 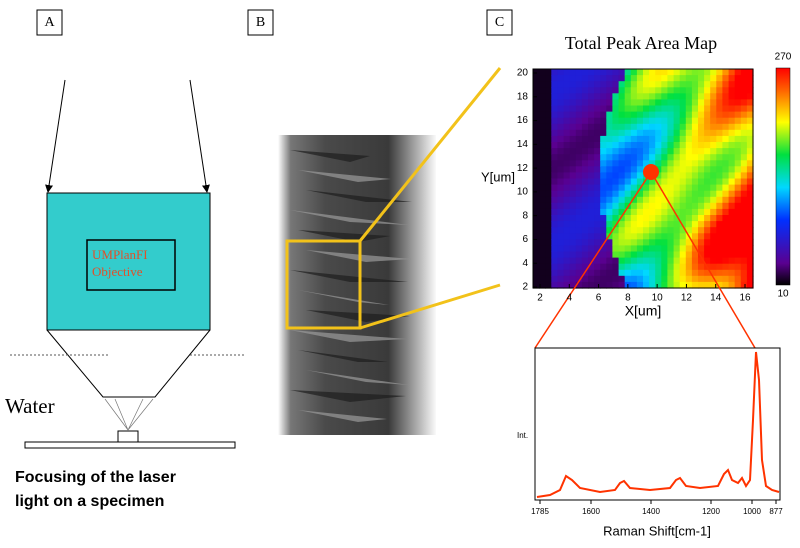 I want to click on x-tick-label: 1400, so click(x=651, y=511).